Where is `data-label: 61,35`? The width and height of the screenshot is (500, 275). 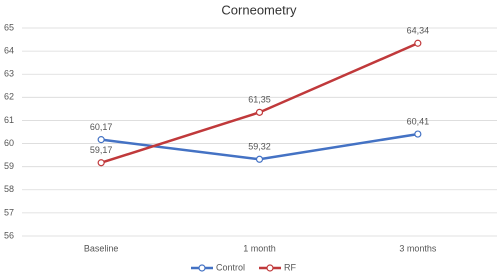
data-label: 61,35 is located at coordinates (259, 100).